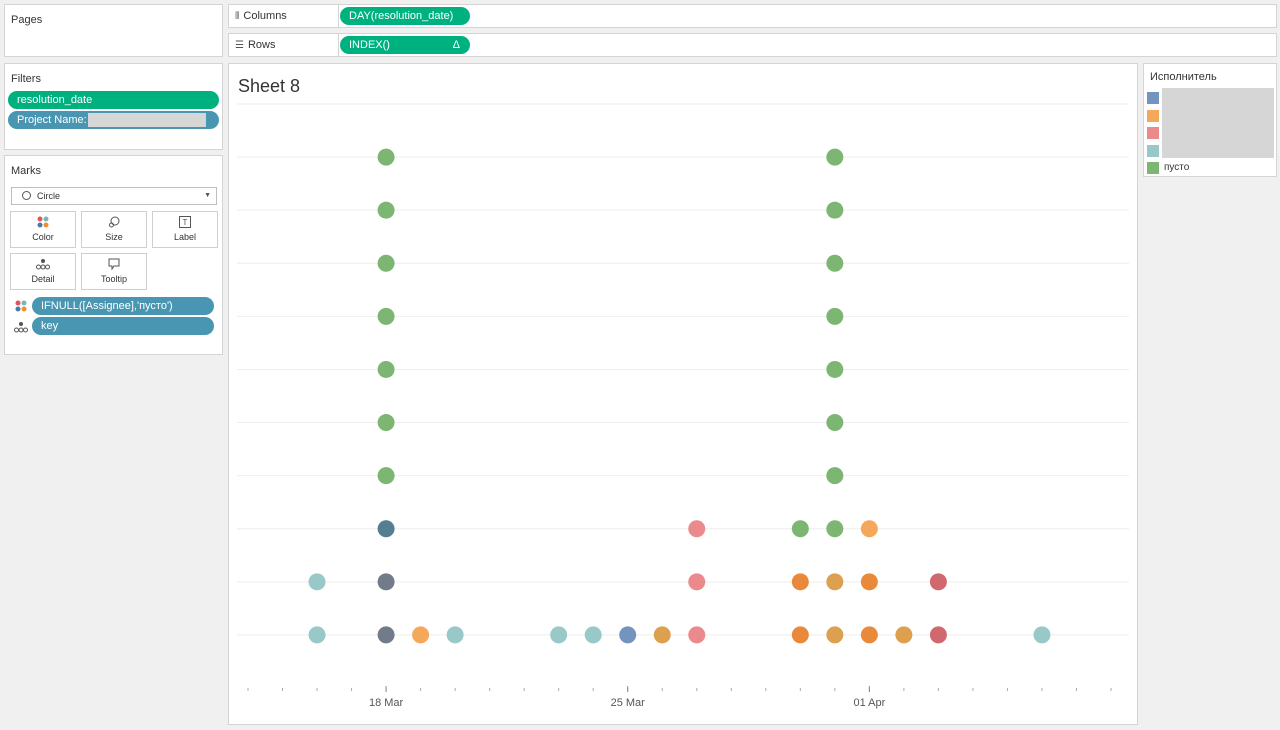 The width and height of the screenshot is (1280, 730). I want to click on marks-tooltip-button: Tooltip, so click(114, 271).